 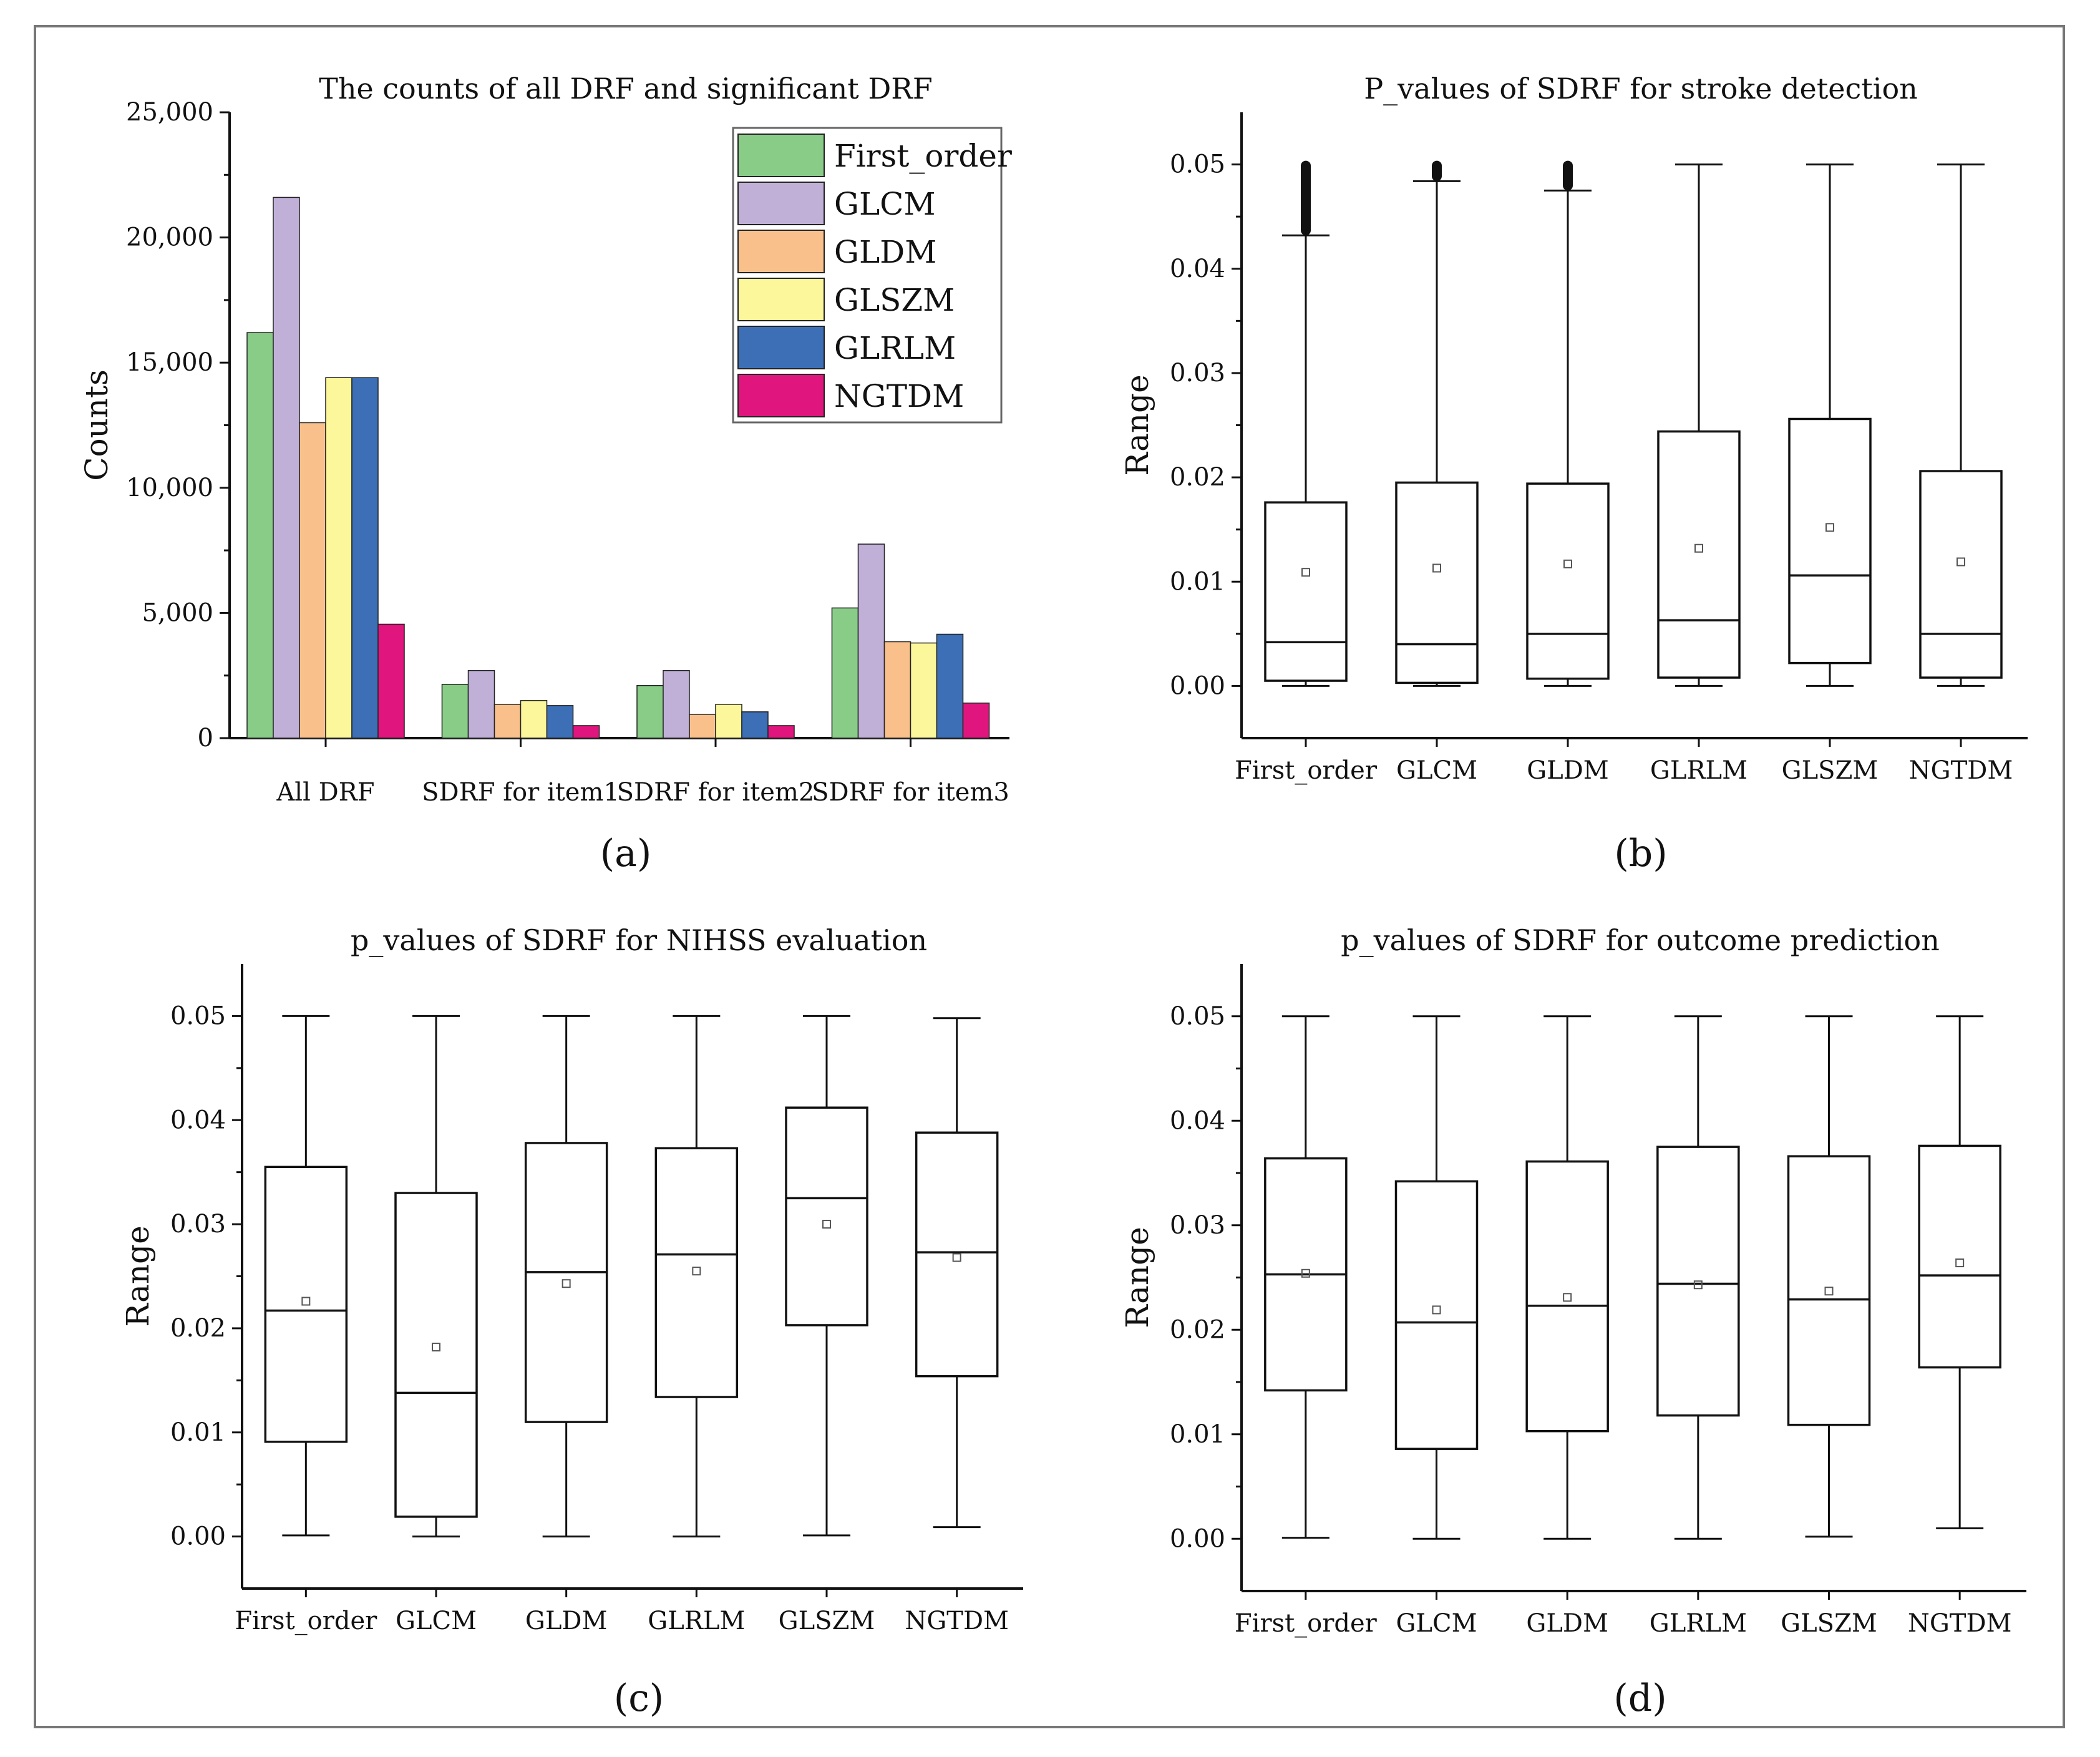 What do you see at coordinates (1197, 1434) in the screenshot?
I see `y-tick-label: 0.01` at bounding box center [1197, 1434].